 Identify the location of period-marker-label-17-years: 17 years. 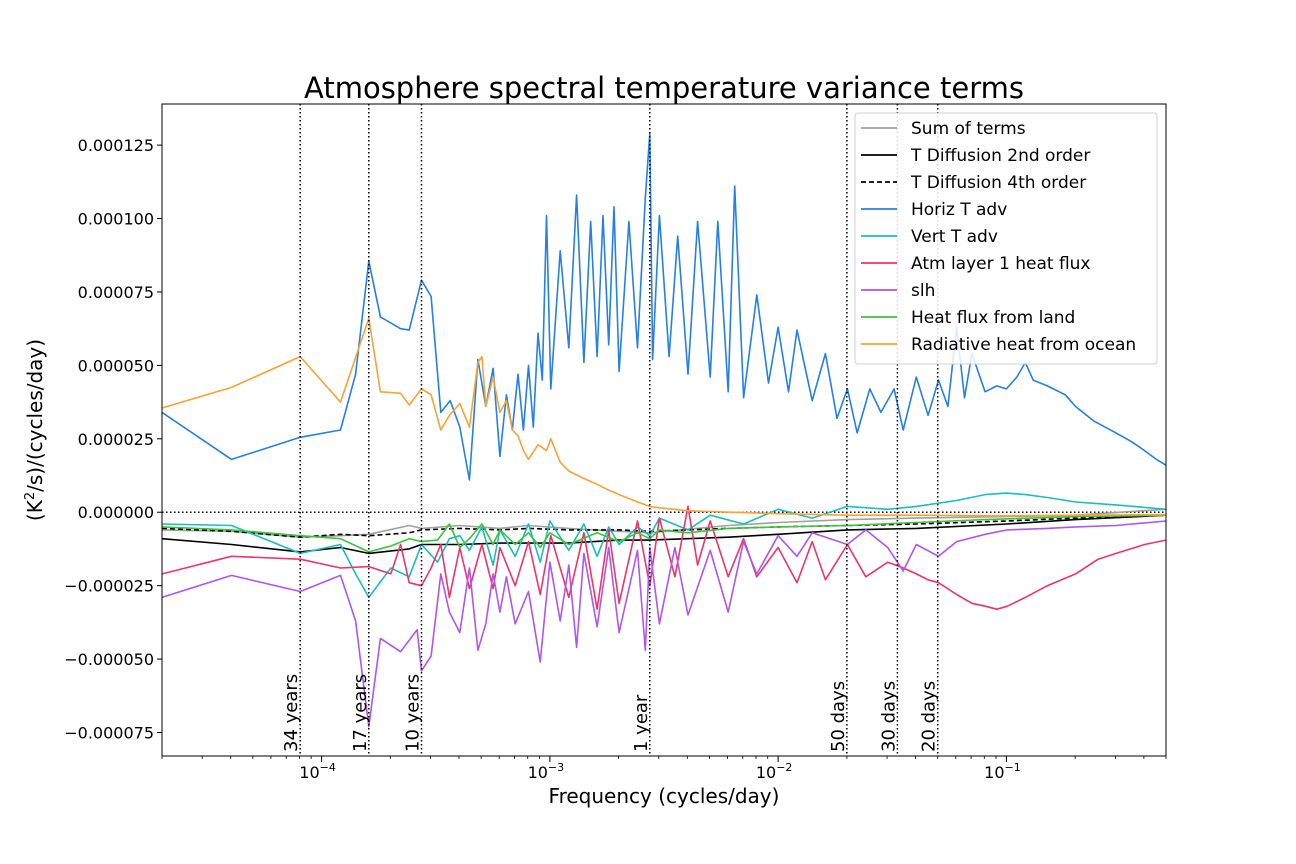
(360, 713).